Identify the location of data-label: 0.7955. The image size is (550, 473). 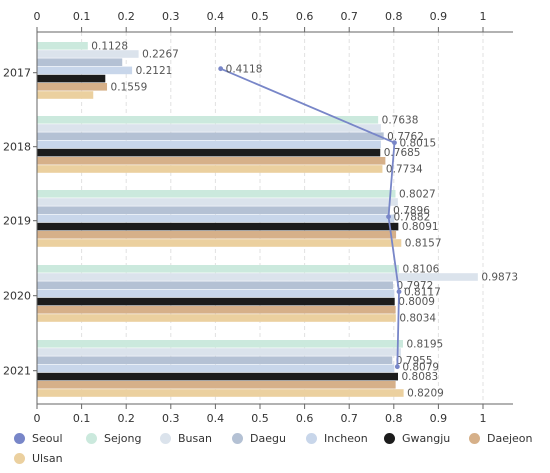
(414, 361).